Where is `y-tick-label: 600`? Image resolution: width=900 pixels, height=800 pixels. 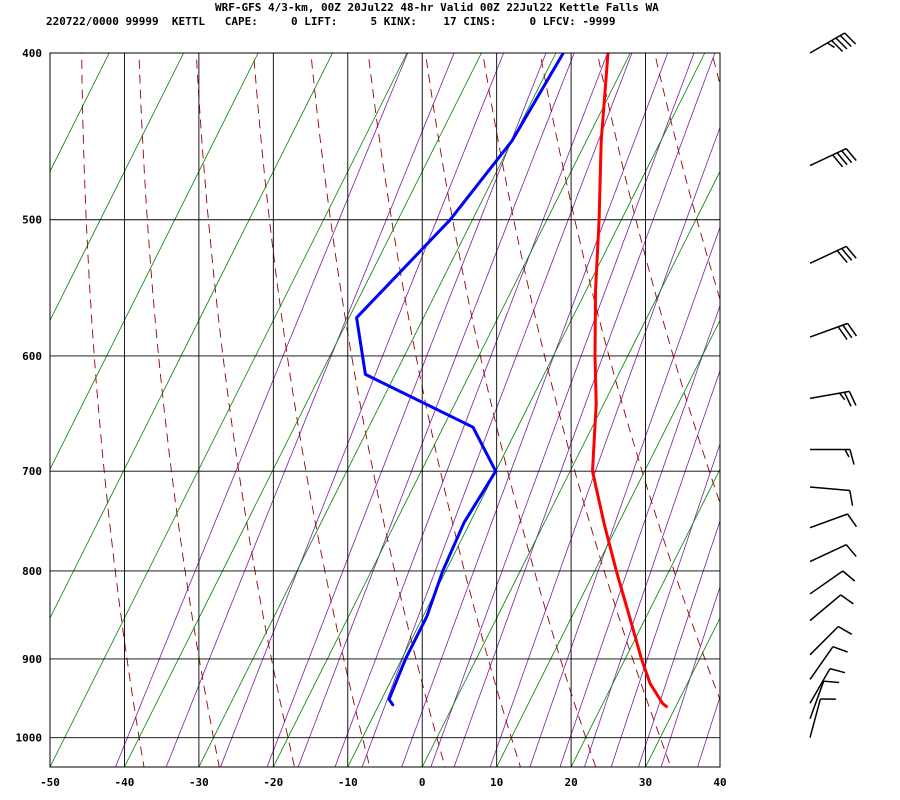 y-tick-label: 600 is located at coordinates (32, 356).